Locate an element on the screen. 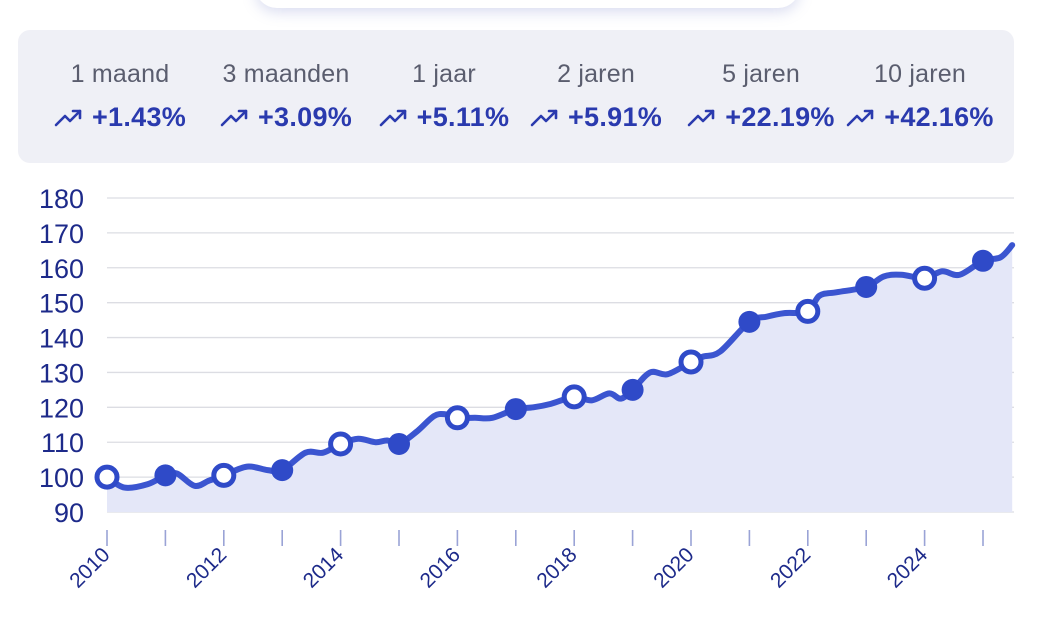 This screenshot has width=1056, height=630. stat-period-label: 2 jaren is located at coordinates (596, 74).